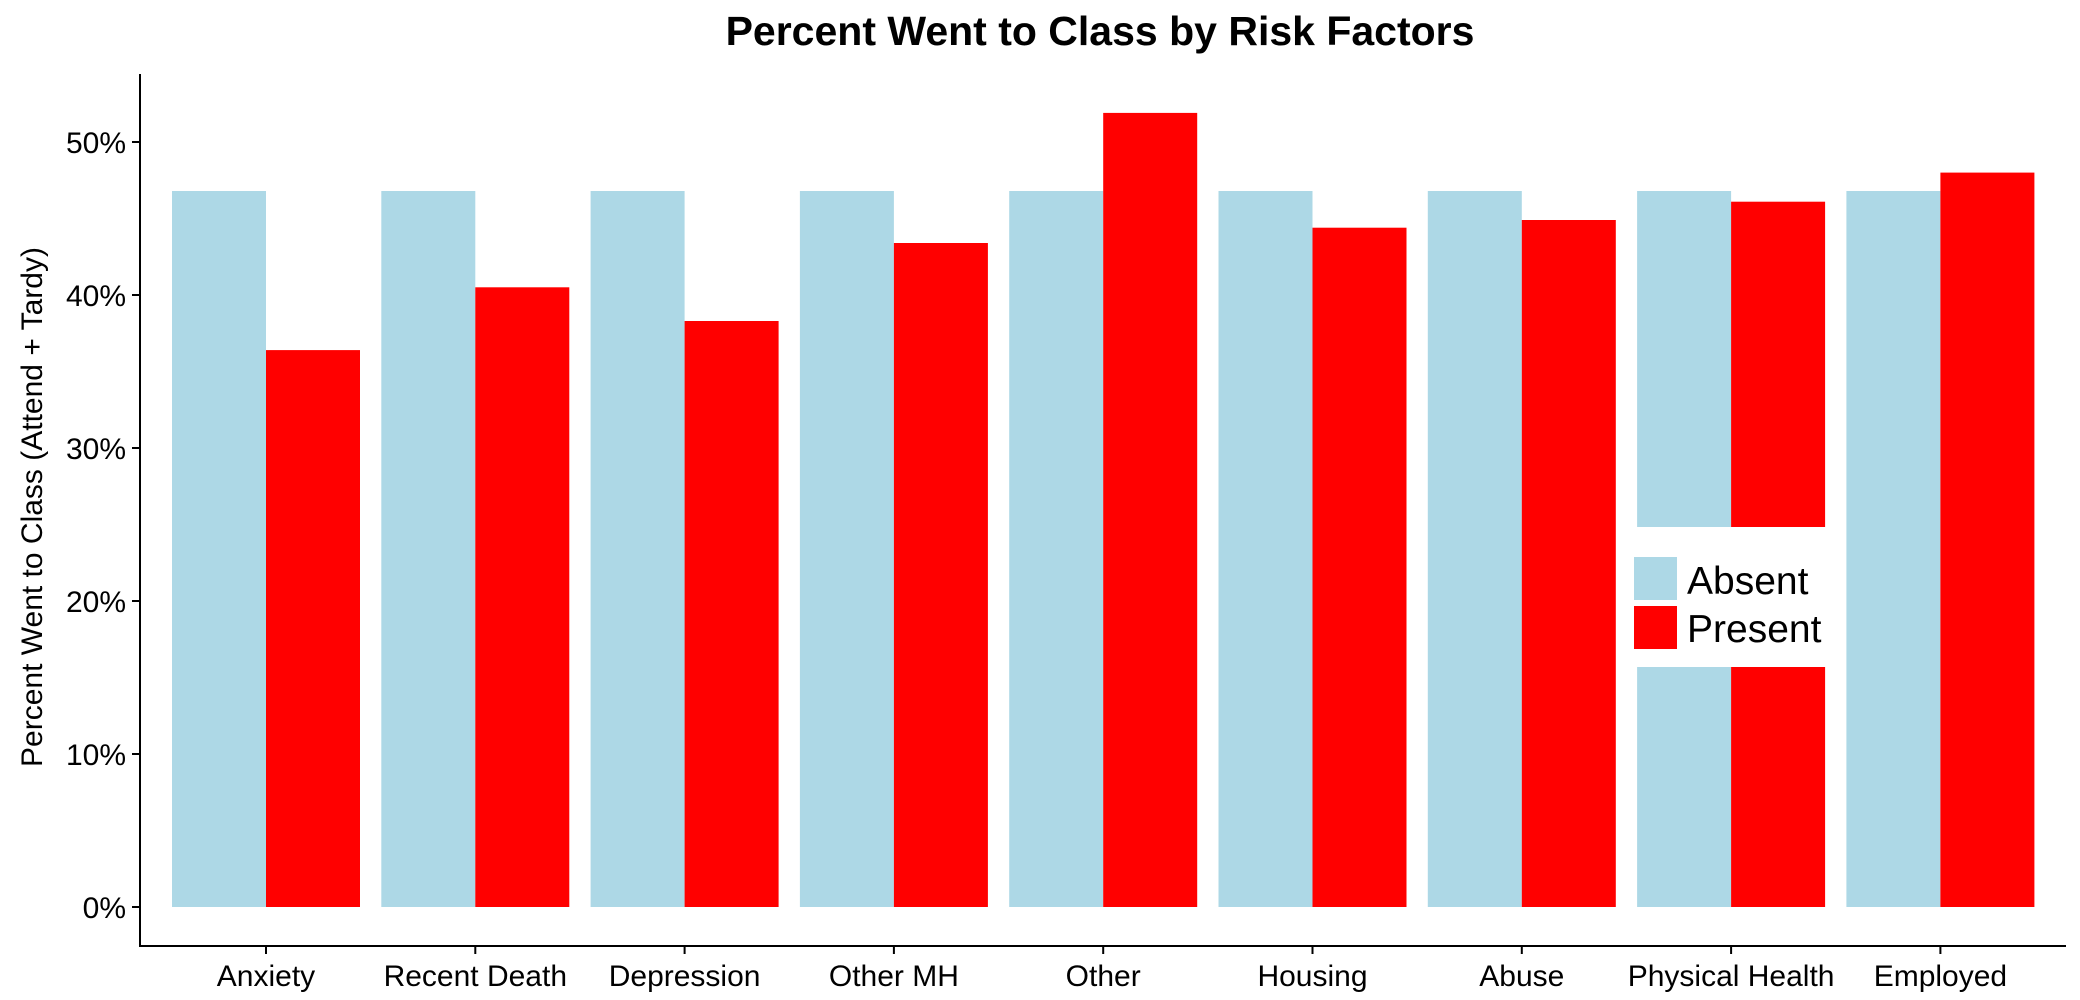  I want to click on y-tick-label: 20%, so click(96, 602).